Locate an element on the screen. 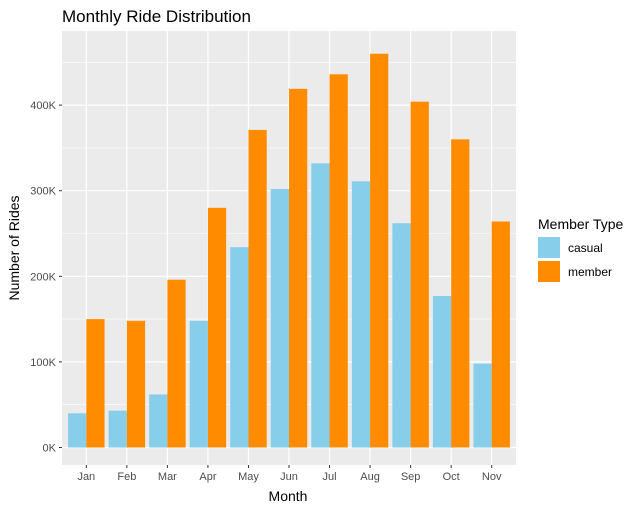  bar-casual-apr is located at coordinates (198, 384).